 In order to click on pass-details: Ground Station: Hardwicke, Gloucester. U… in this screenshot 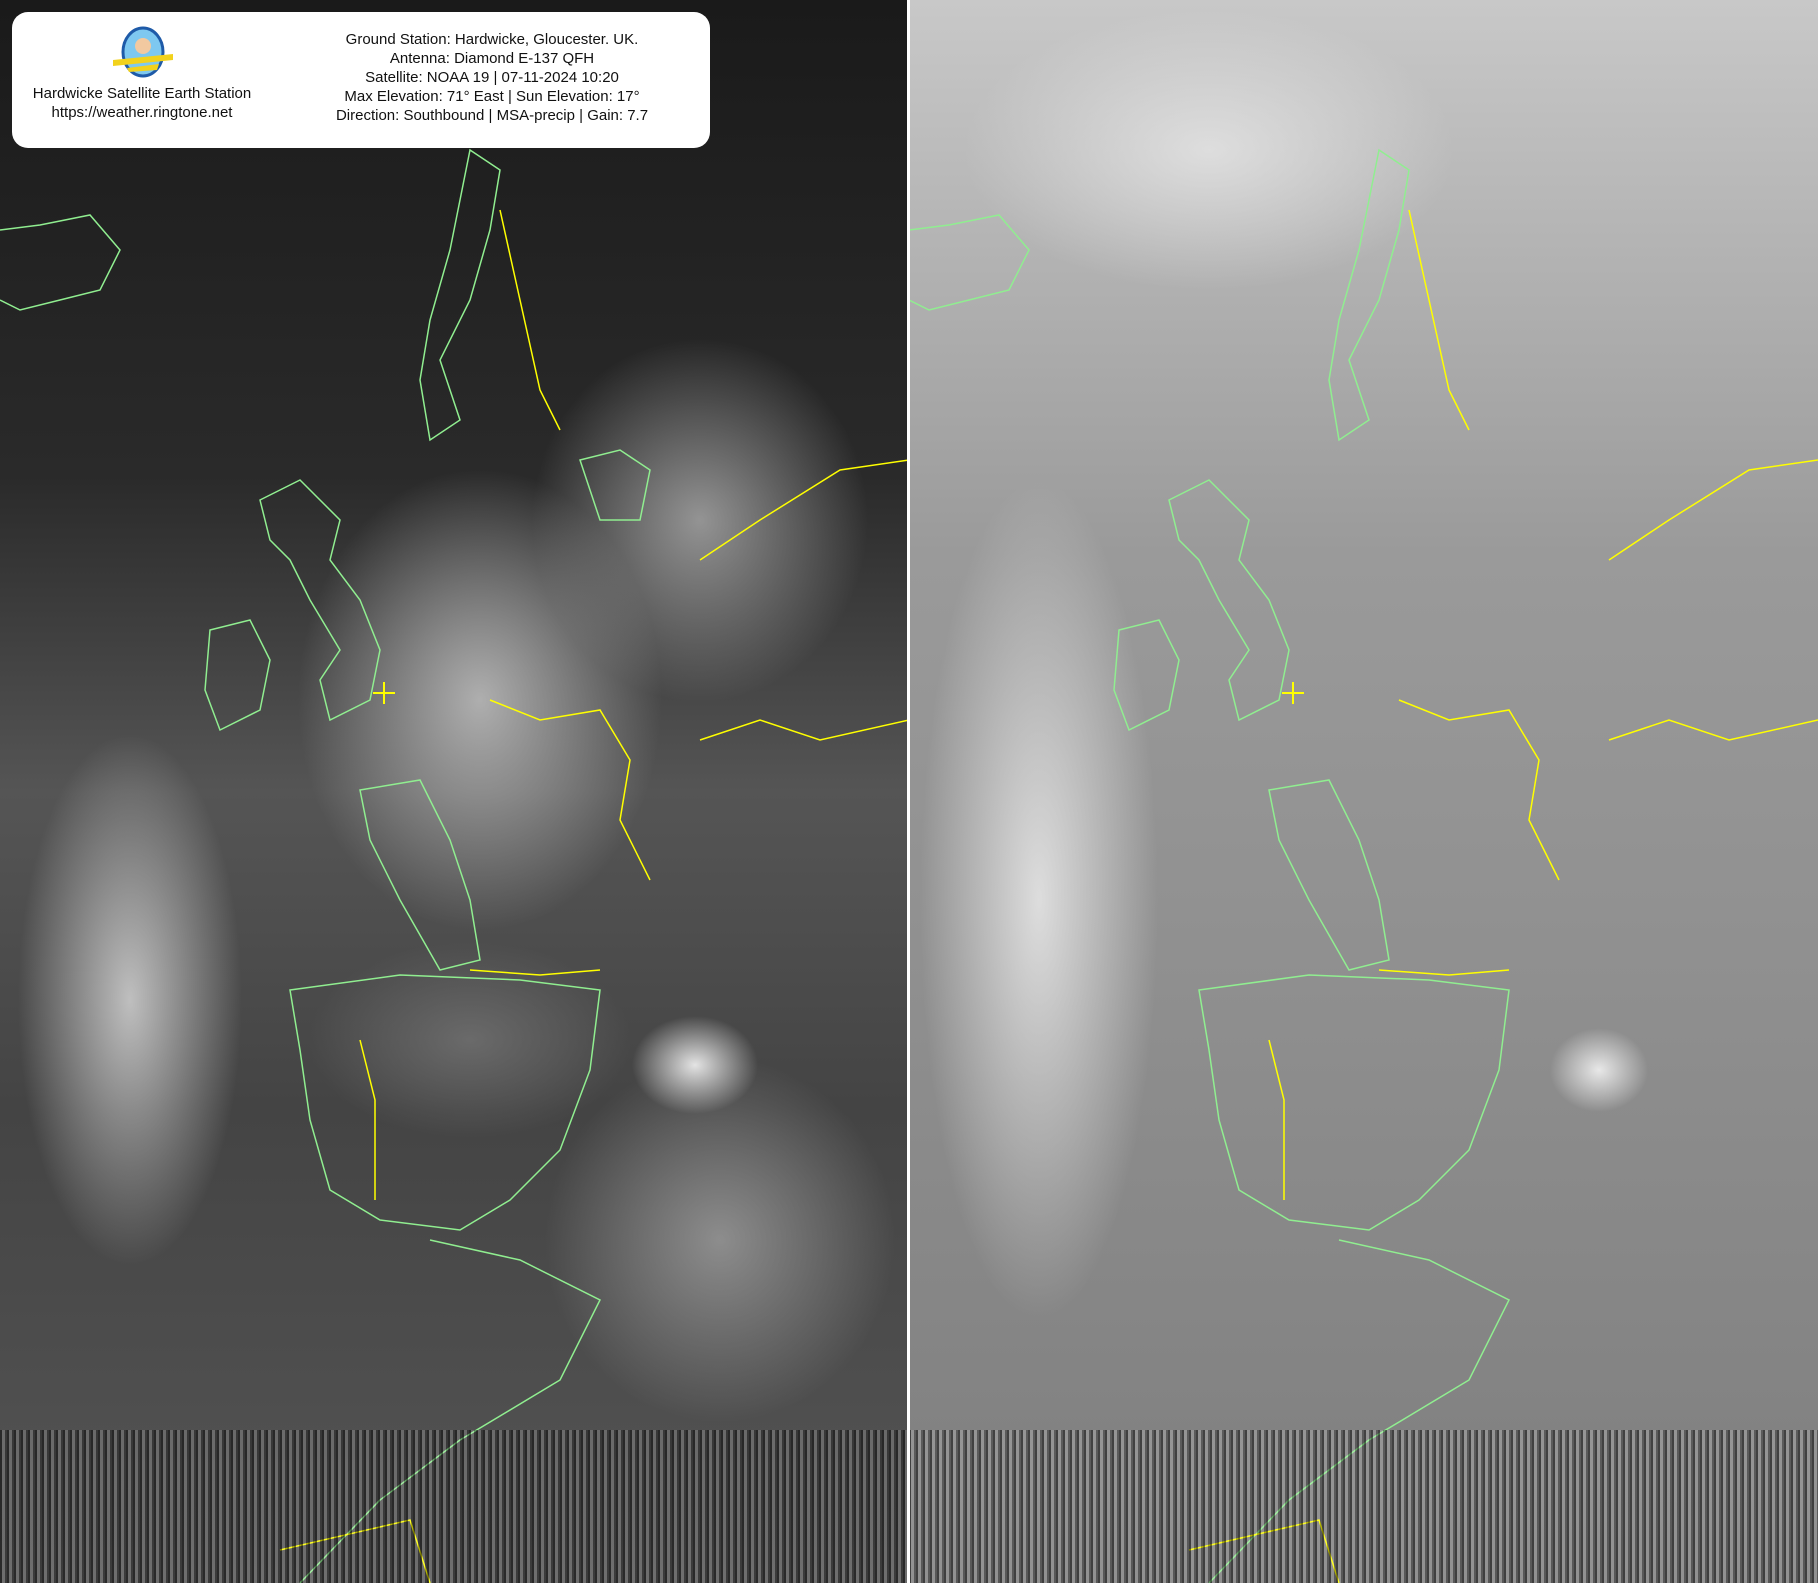, I will do `click(492, 77)`.